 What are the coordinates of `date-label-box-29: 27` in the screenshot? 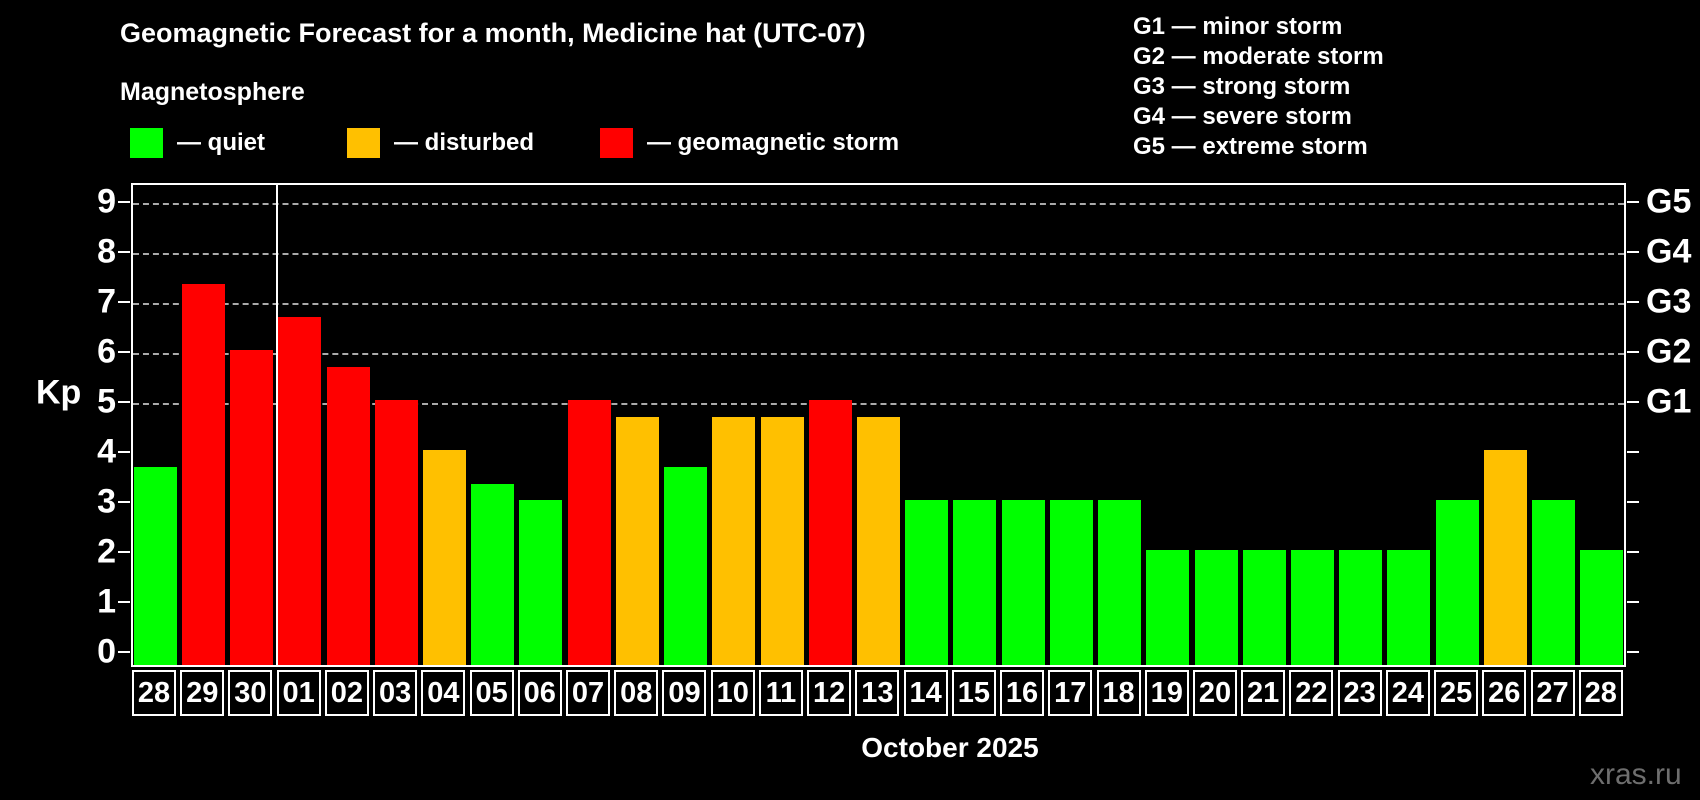 It's located at (1552, 693).